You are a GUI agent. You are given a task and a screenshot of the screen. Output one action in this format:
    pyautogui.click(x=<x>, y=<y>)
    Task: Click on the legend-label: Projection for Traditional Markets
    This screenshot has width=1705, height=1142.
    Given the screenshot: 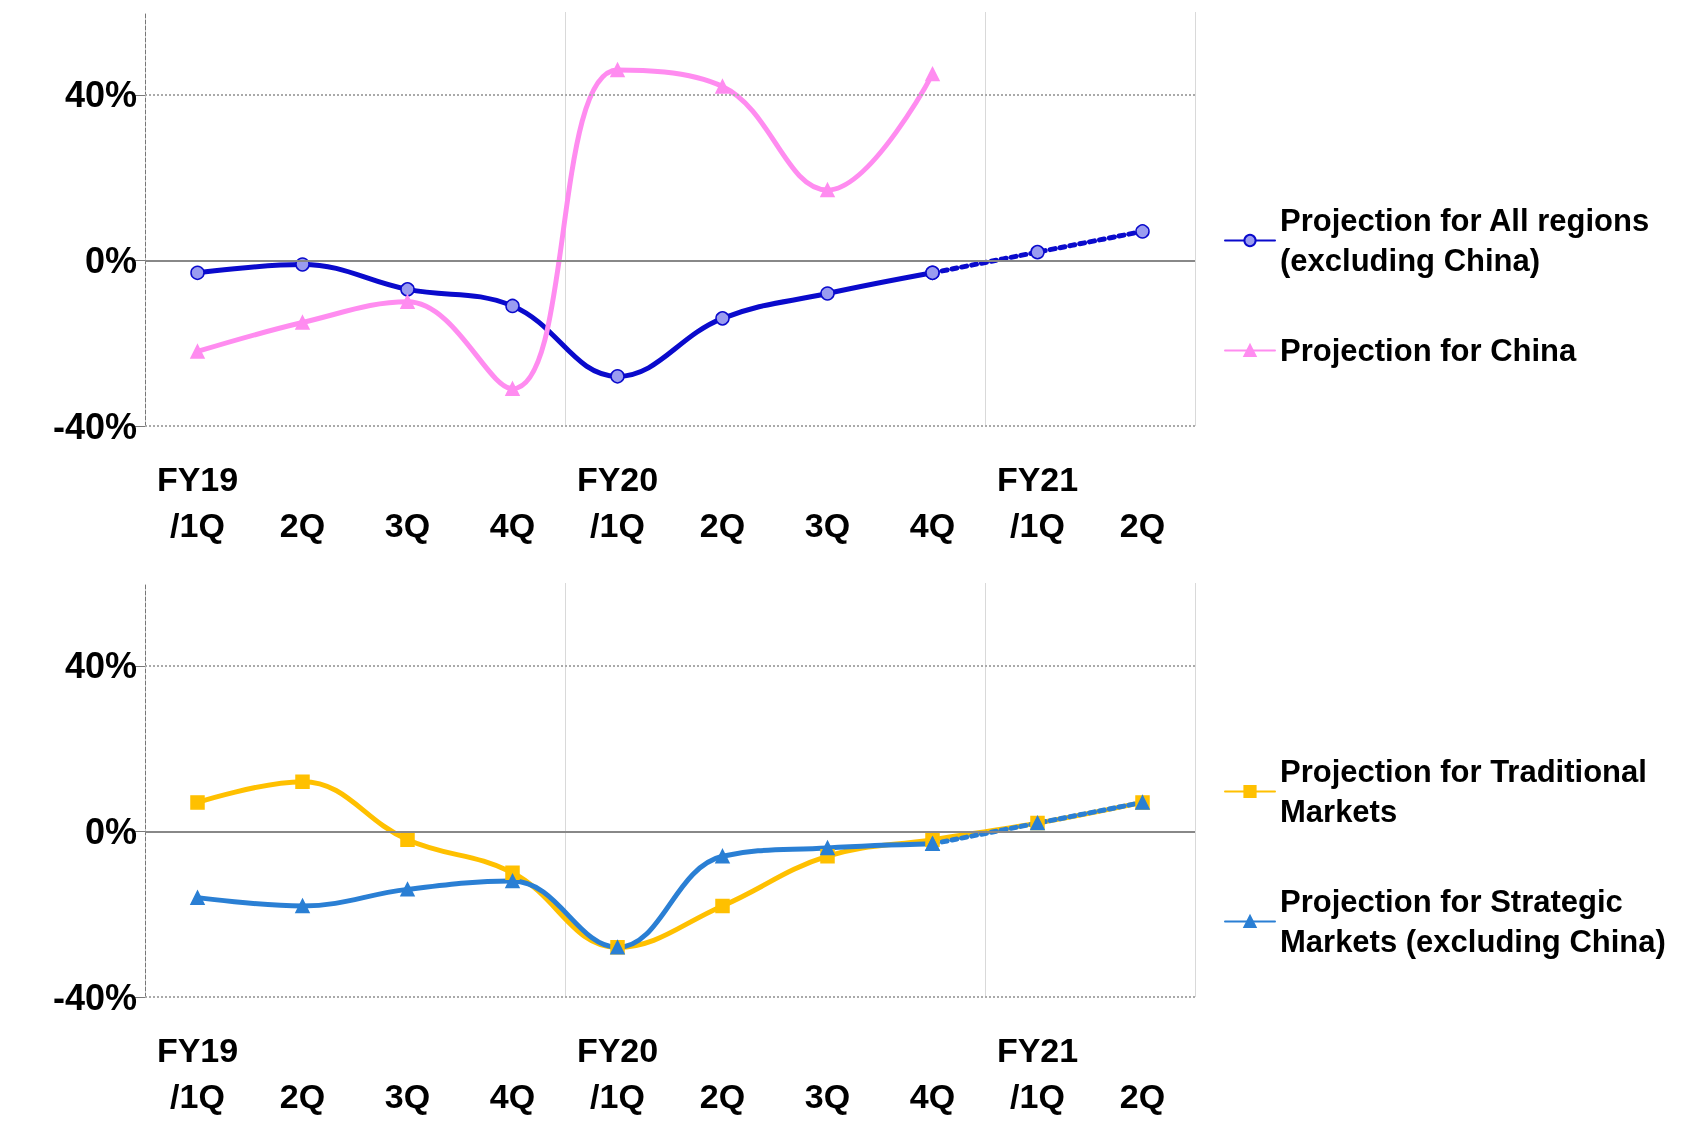 What is the action you would take?
    pyautogui.click(x=1468, y=791)
    